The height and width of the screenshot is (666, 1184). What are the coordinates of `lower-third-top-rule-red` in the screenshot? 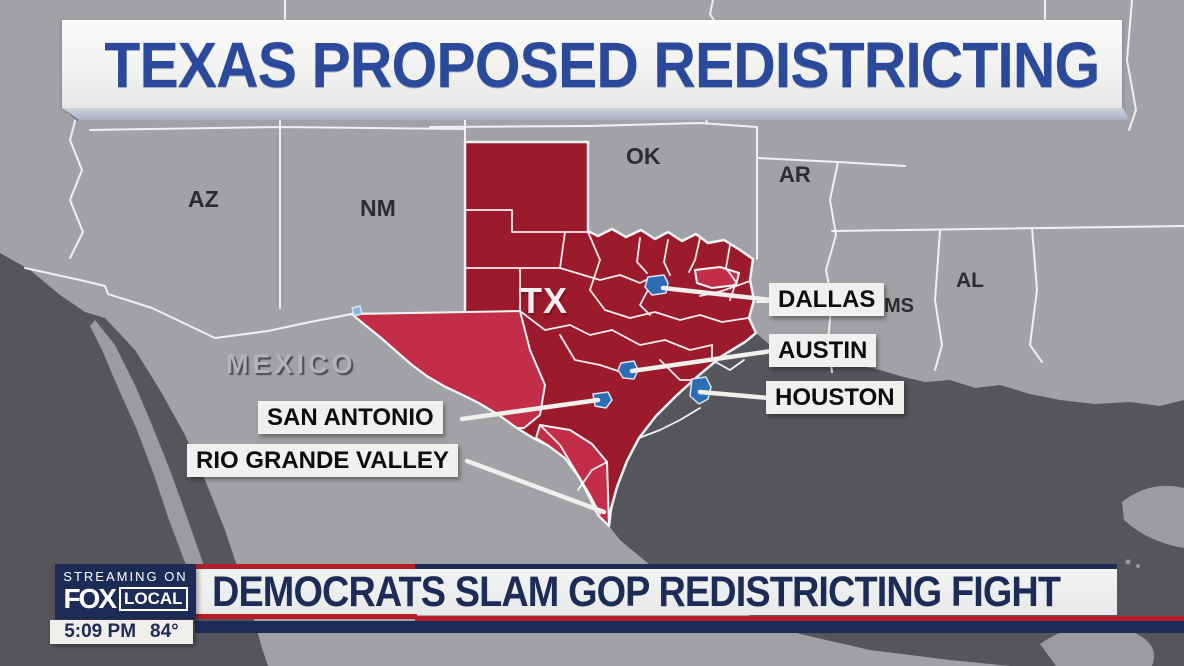 It's located at (305, 566).